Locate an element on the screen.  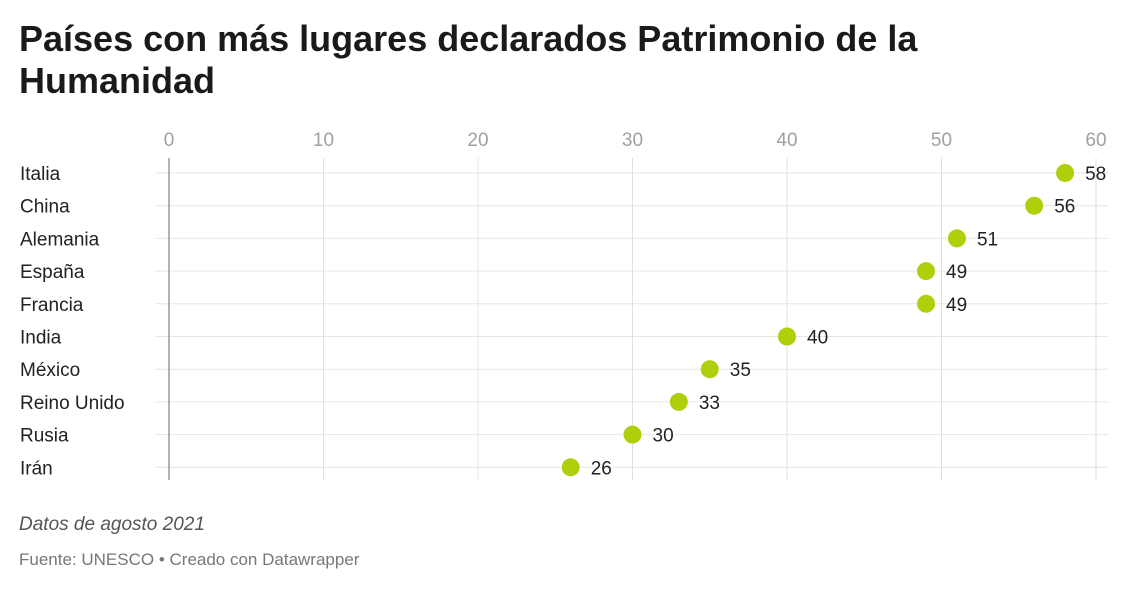
value-label: 58 is located at coordinates (1095, 174).